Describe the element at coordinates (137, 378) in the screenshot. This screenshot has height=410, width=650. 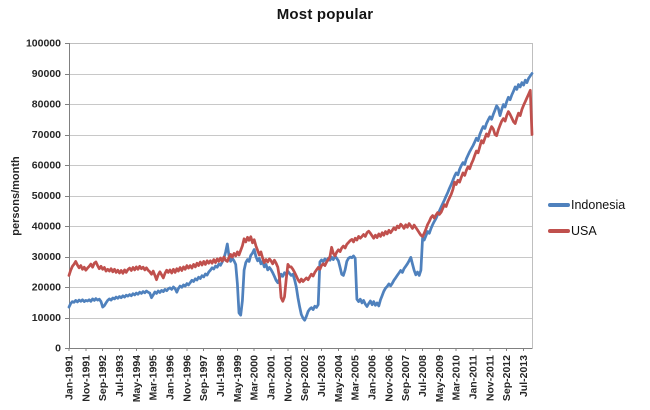
I see `x-tick-label: May-1994` at that location.